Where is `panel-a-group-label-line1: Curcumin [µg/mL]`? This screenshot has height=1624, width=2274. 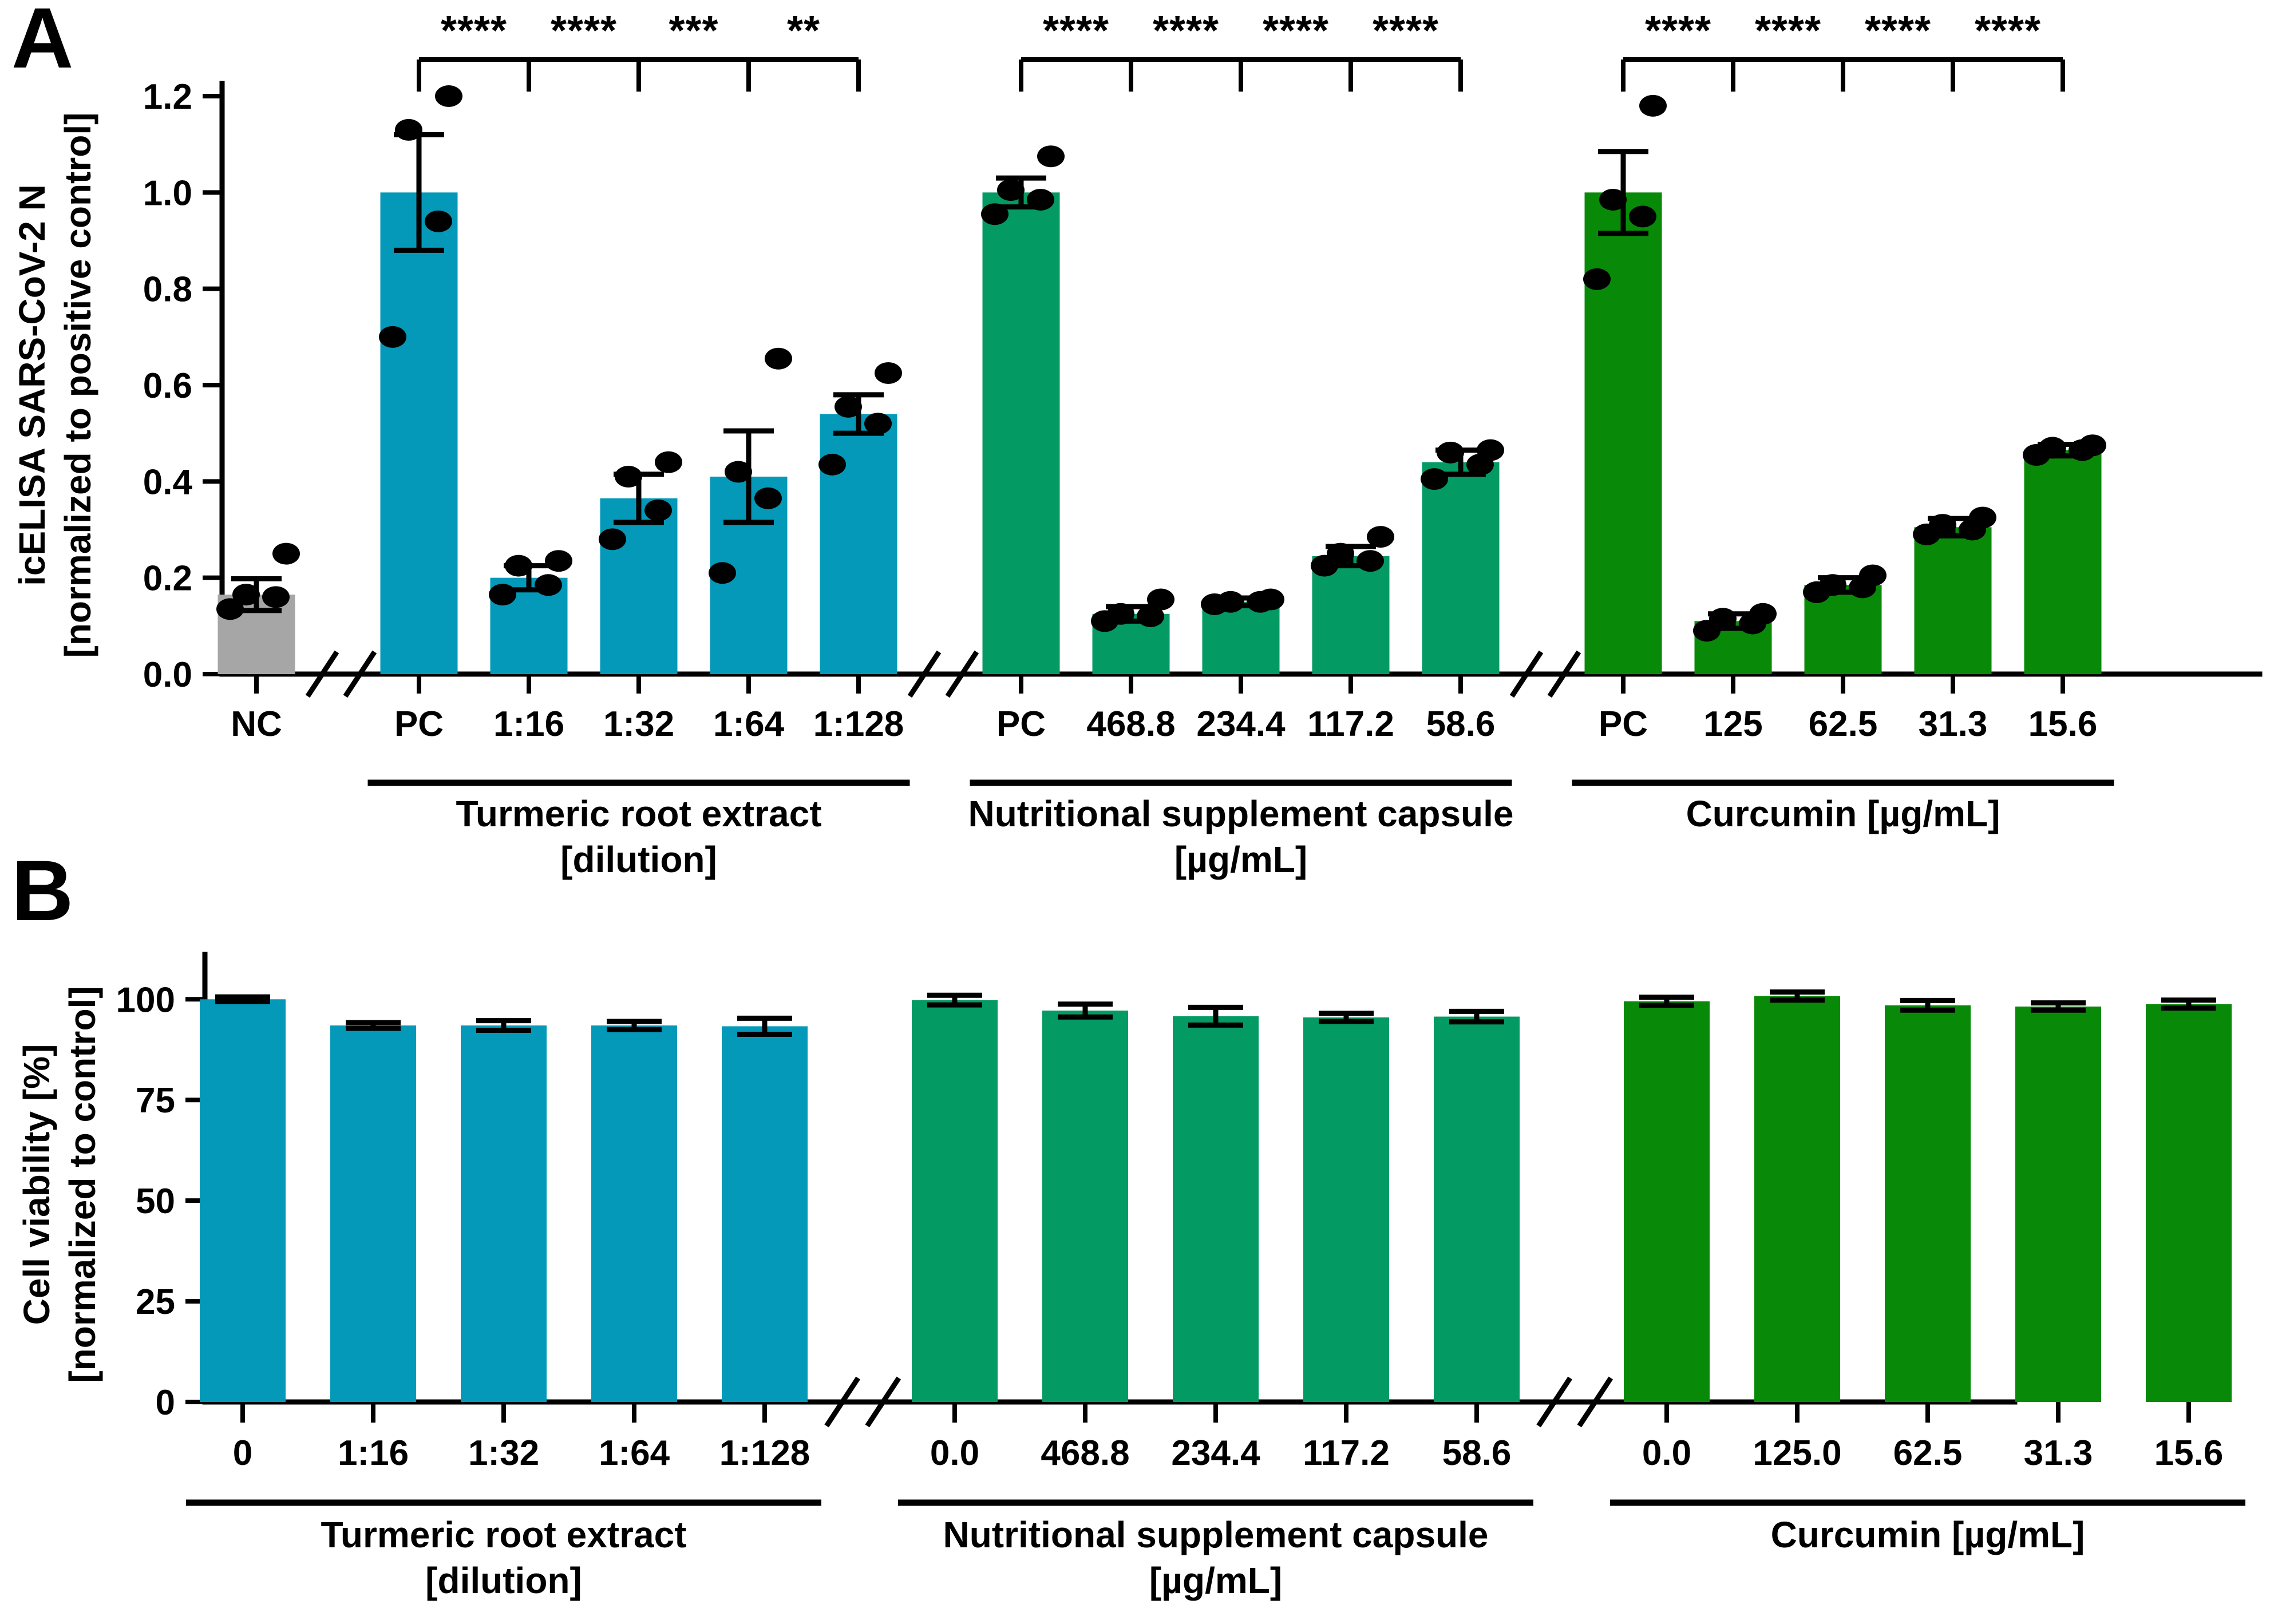
panel-a-group-label-line1: Curcumin [µg/mL] is located at coordinates (1843, 813).